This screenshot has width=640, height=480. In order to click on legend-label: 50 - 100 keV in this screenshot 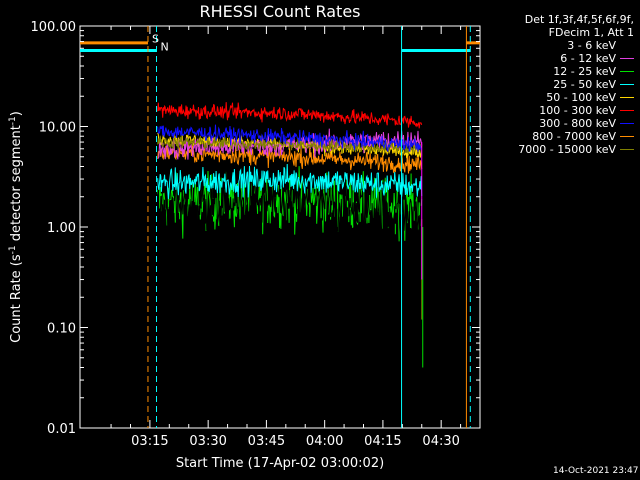, I will do `click(581, 97)`.